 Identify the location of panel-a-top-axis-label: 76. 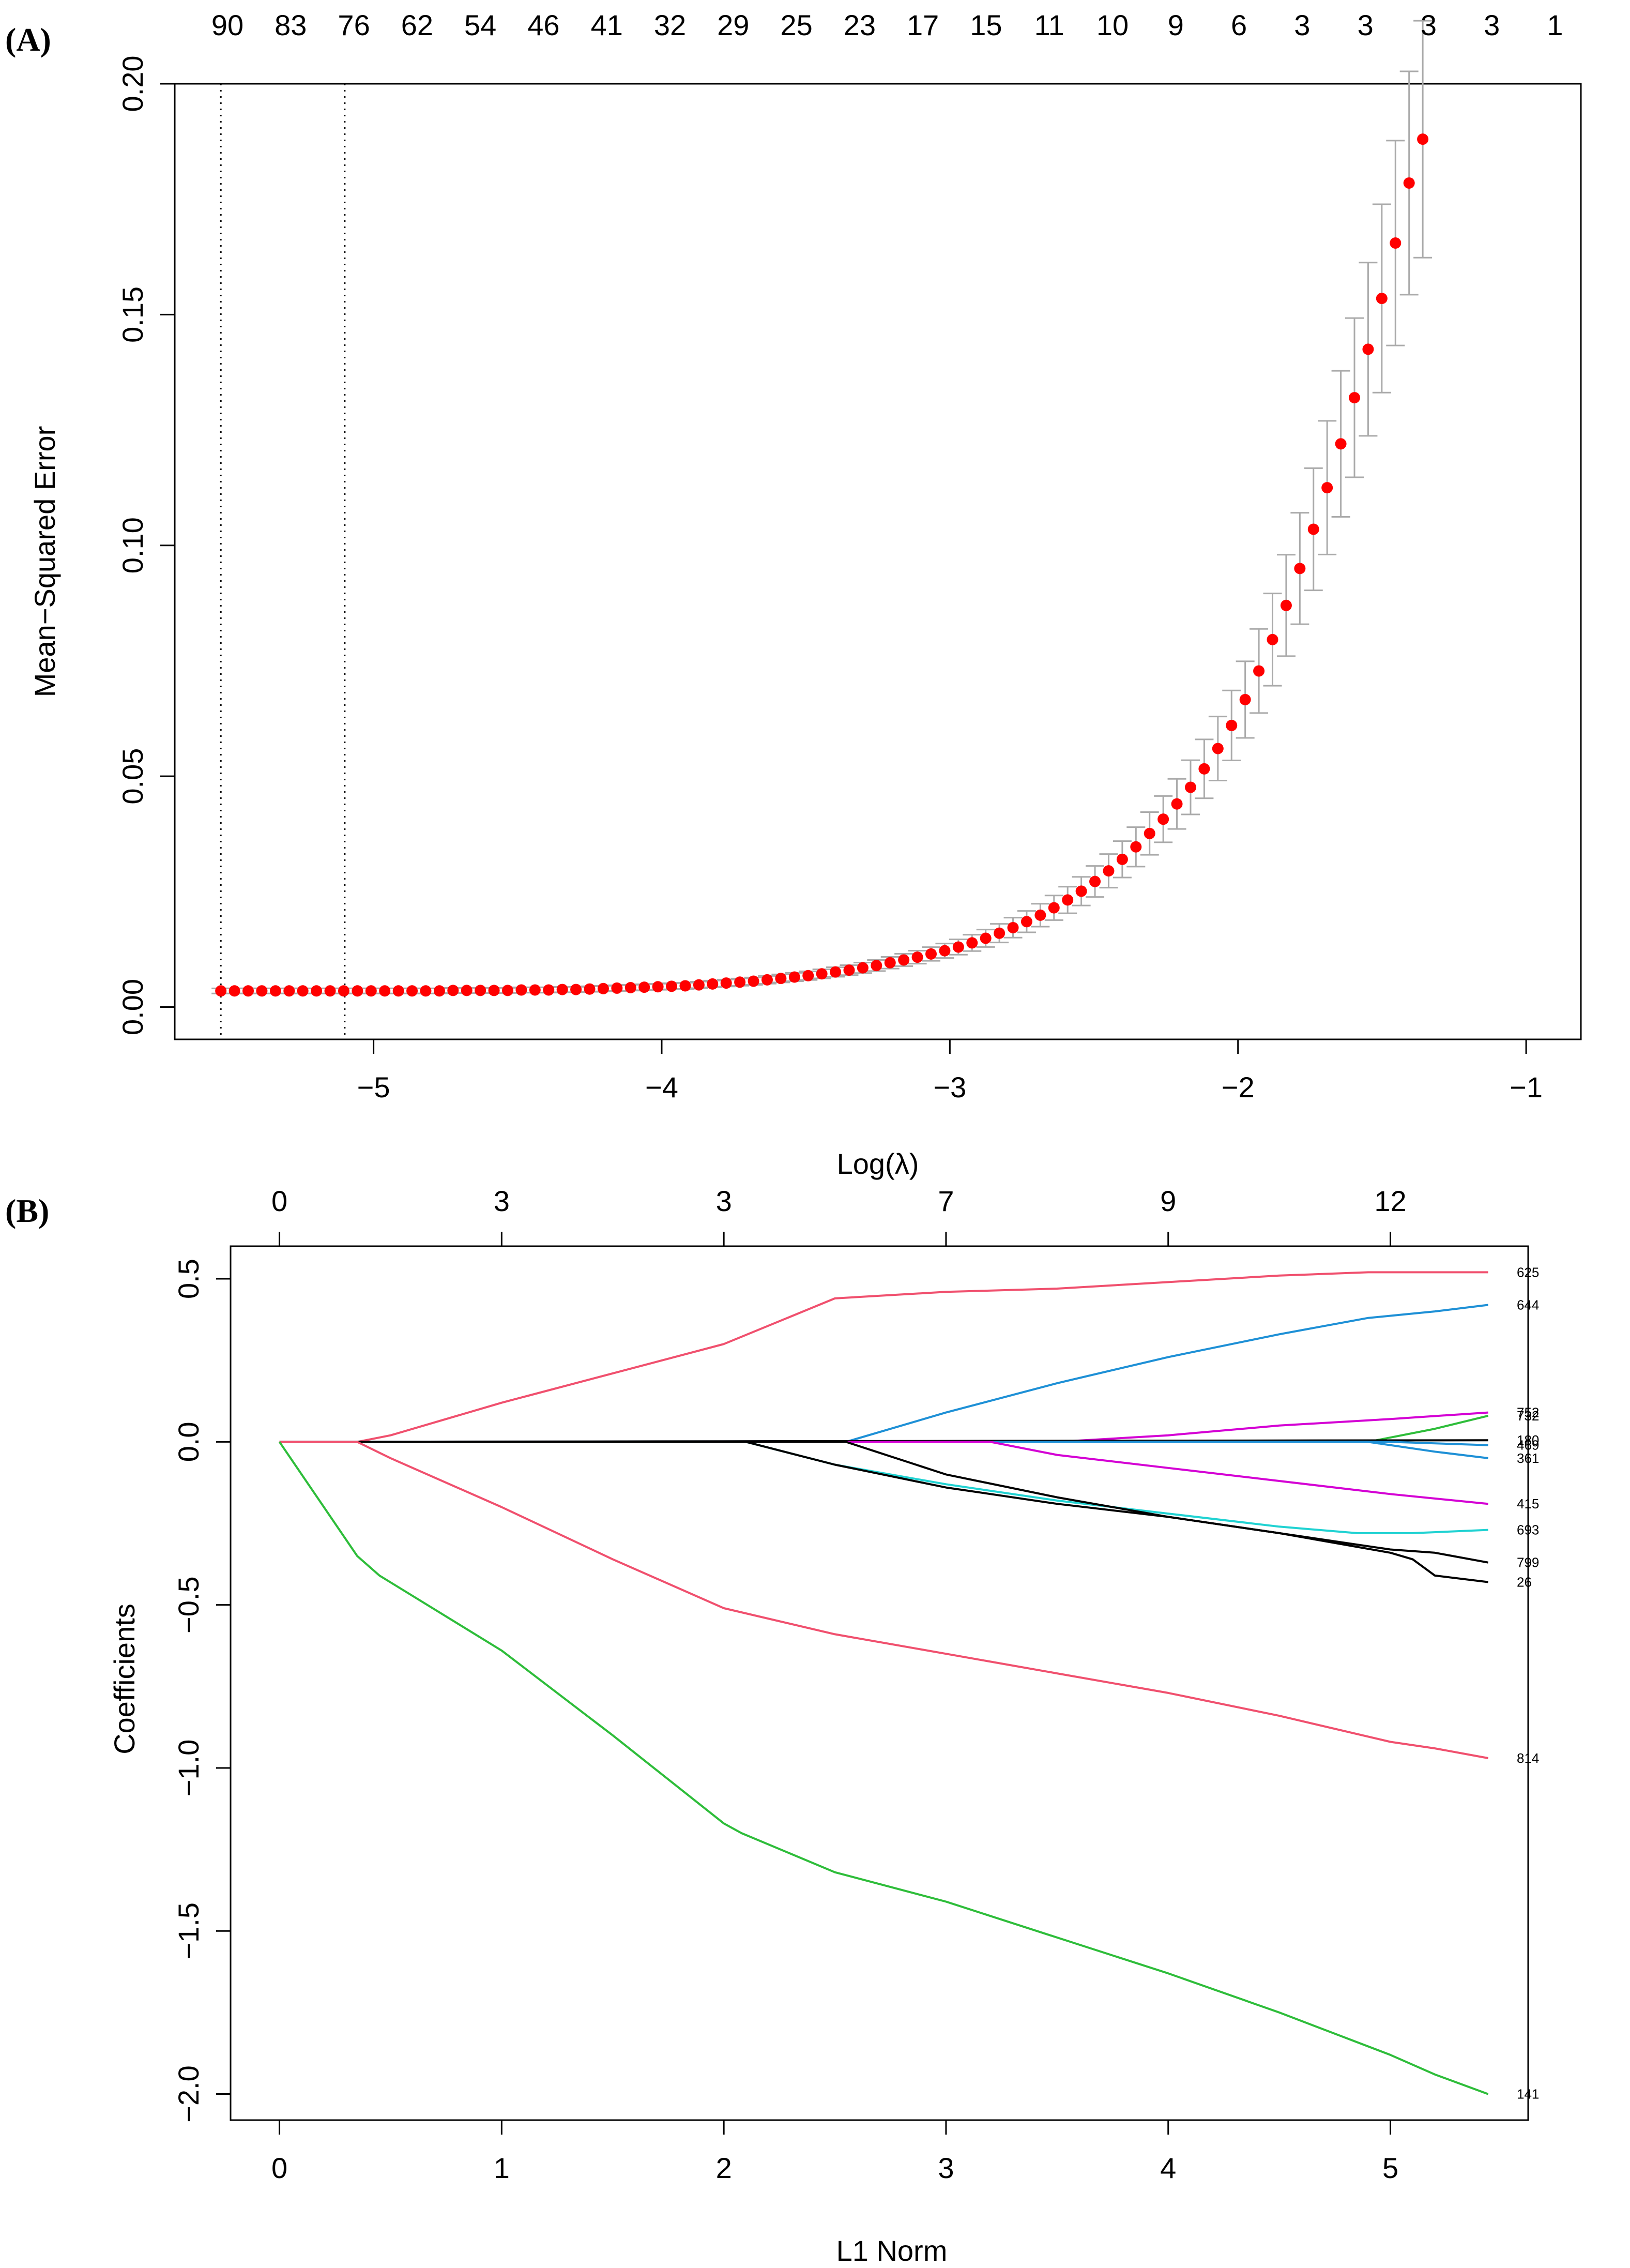
(354, 25).